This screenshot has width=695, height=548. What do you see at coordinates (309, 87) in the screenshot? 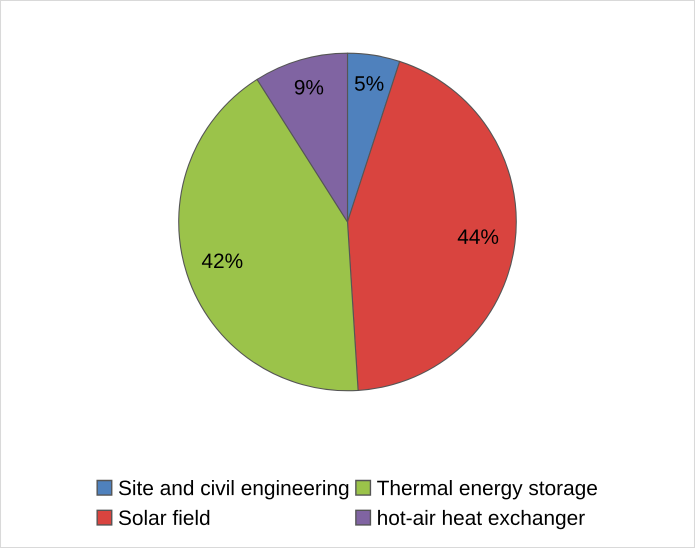
I see `data-label: 9%` at bounding box center [309, 87].